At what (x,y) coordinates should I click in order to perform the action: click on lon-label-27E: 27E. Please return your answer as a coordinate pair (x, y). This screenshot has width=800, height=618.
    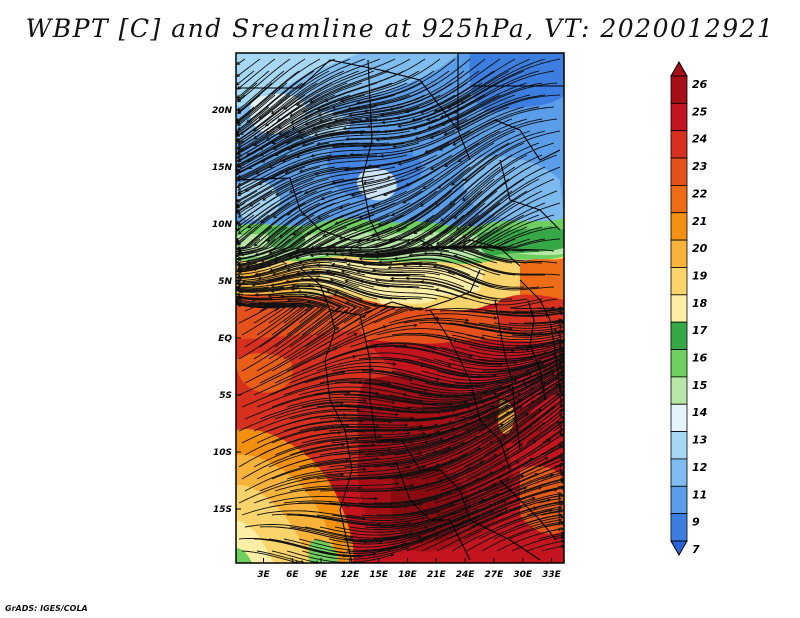
    Looking at the image, I should click on (495, 575).